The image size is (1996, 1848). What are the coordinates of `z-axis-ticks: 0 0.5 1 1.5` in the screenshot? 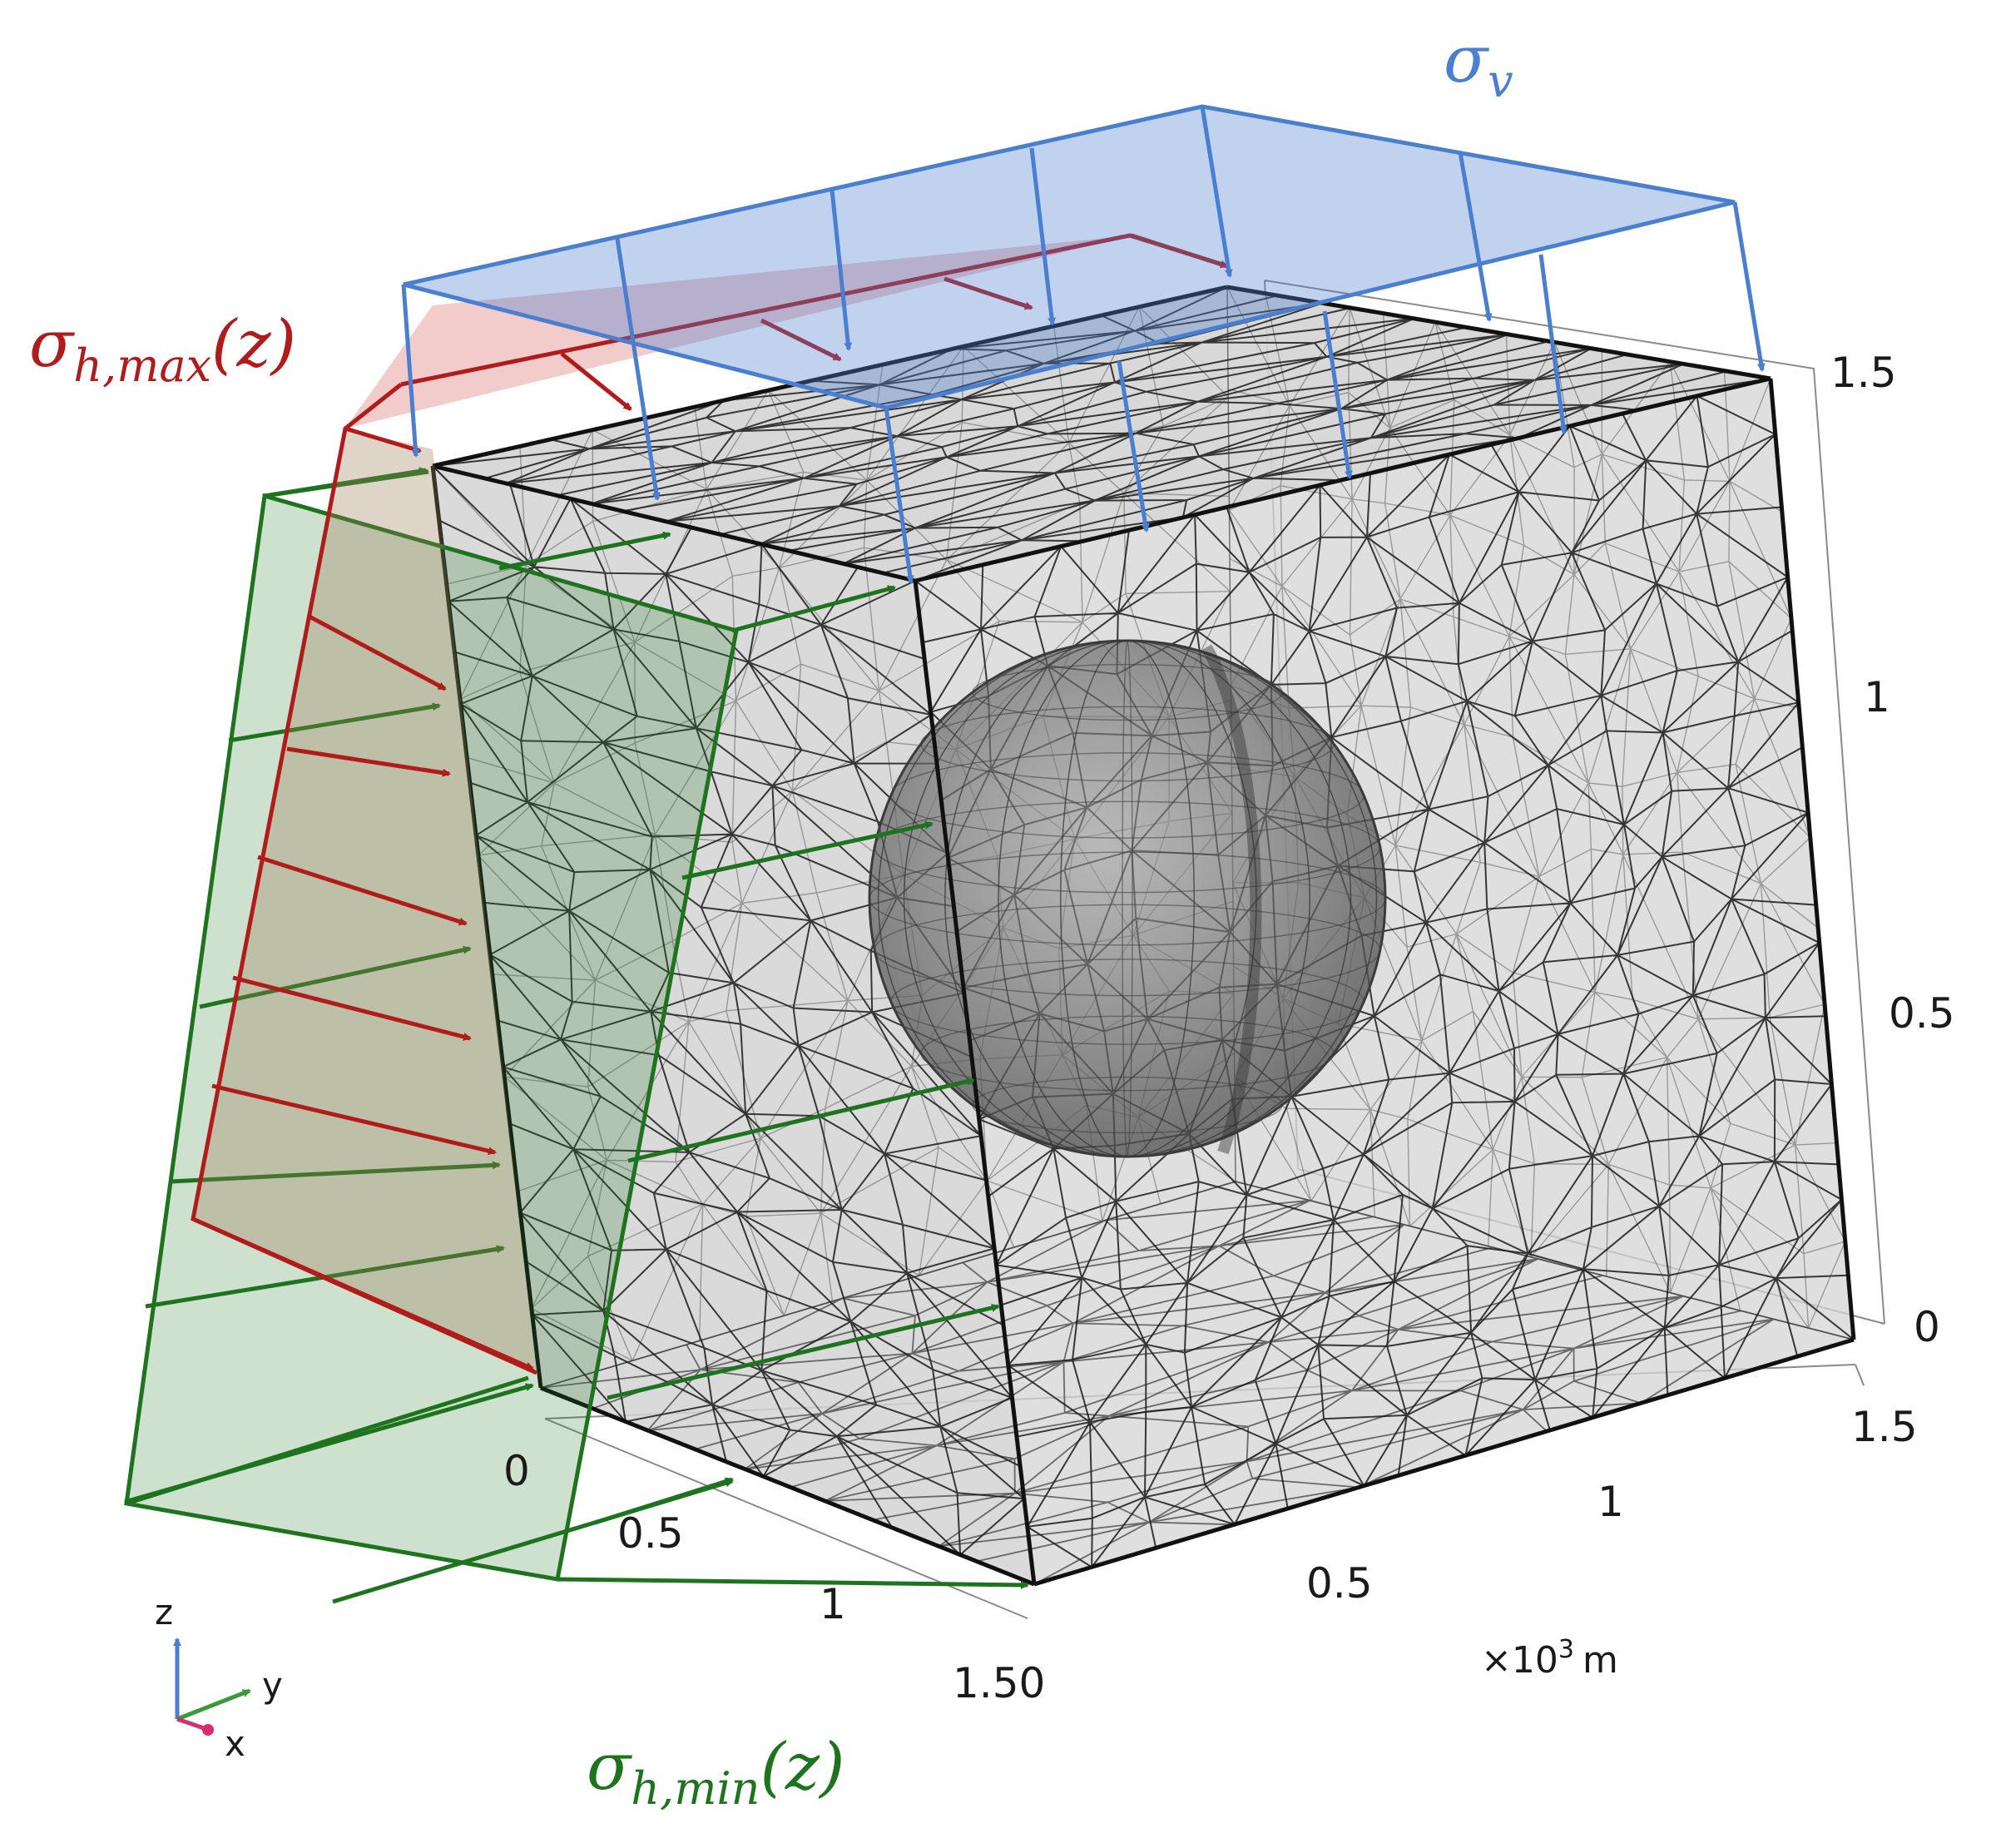 It's located at (1892, 850).